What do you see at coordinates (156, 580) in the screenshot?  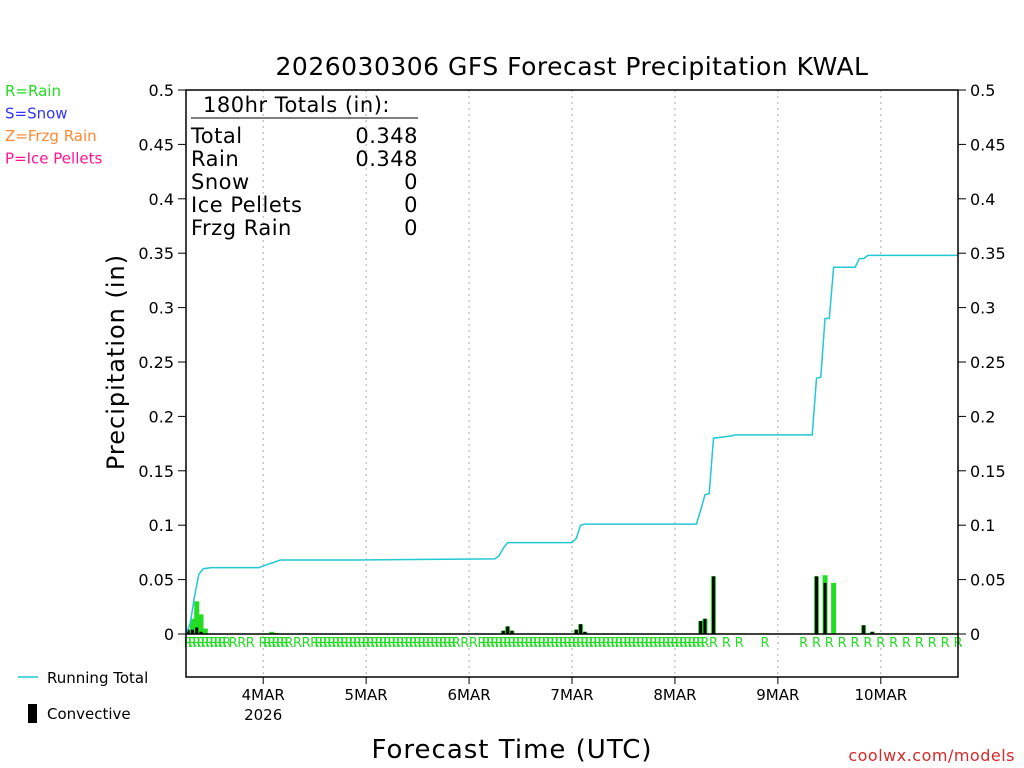 I see `y-tick-label-left: 0.05` at bounding box center [156, 580].